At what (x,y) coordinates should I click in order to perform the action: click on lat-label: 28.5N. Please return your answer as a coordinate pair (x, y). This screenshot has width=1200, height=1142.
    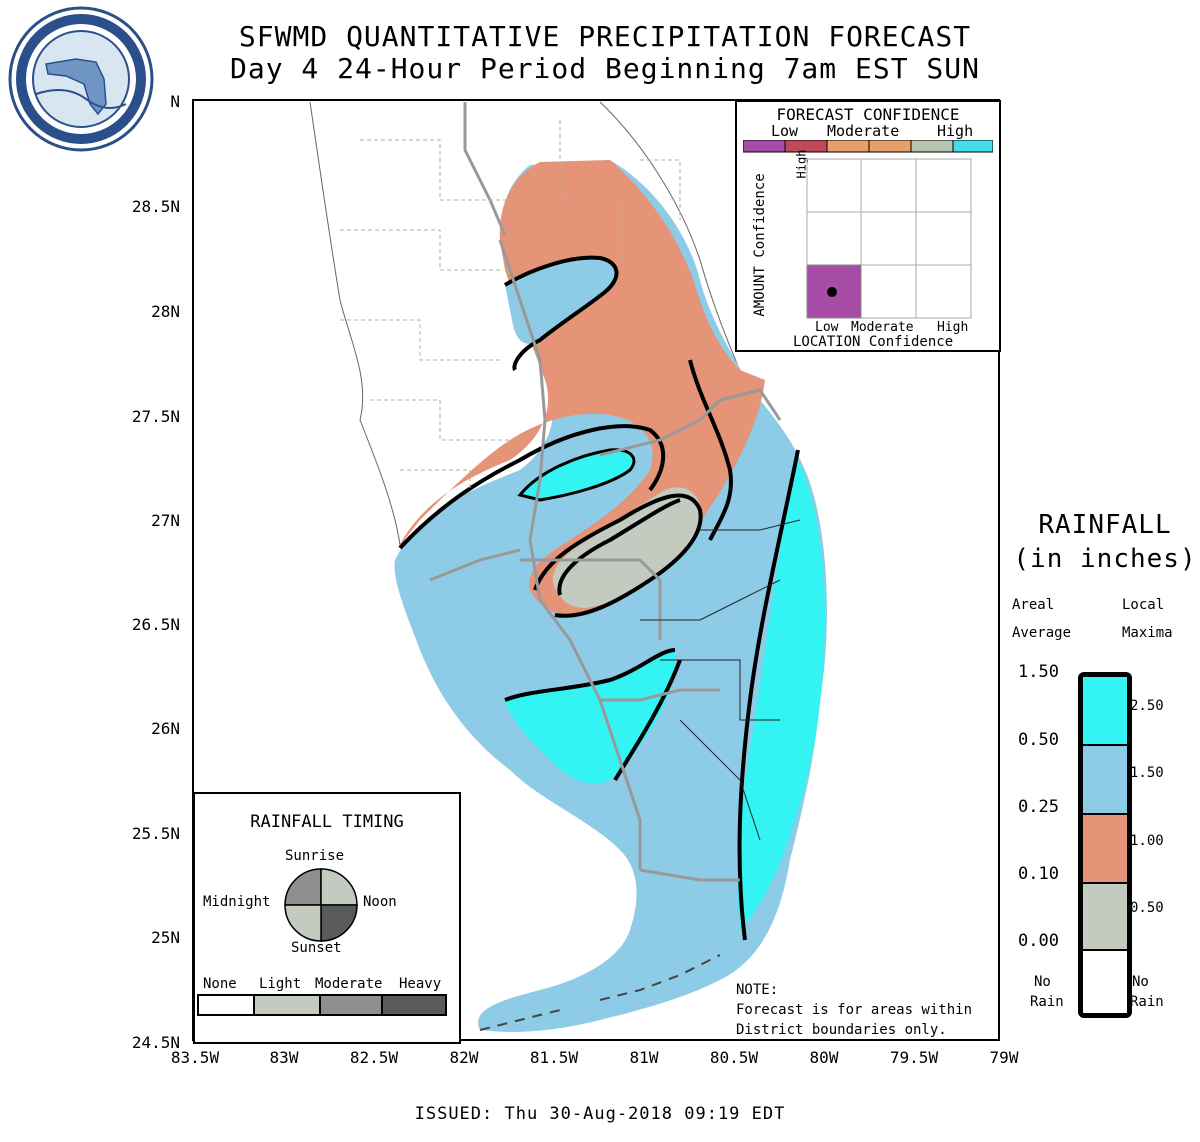
    Looking at the image, I should click on (155, 206).